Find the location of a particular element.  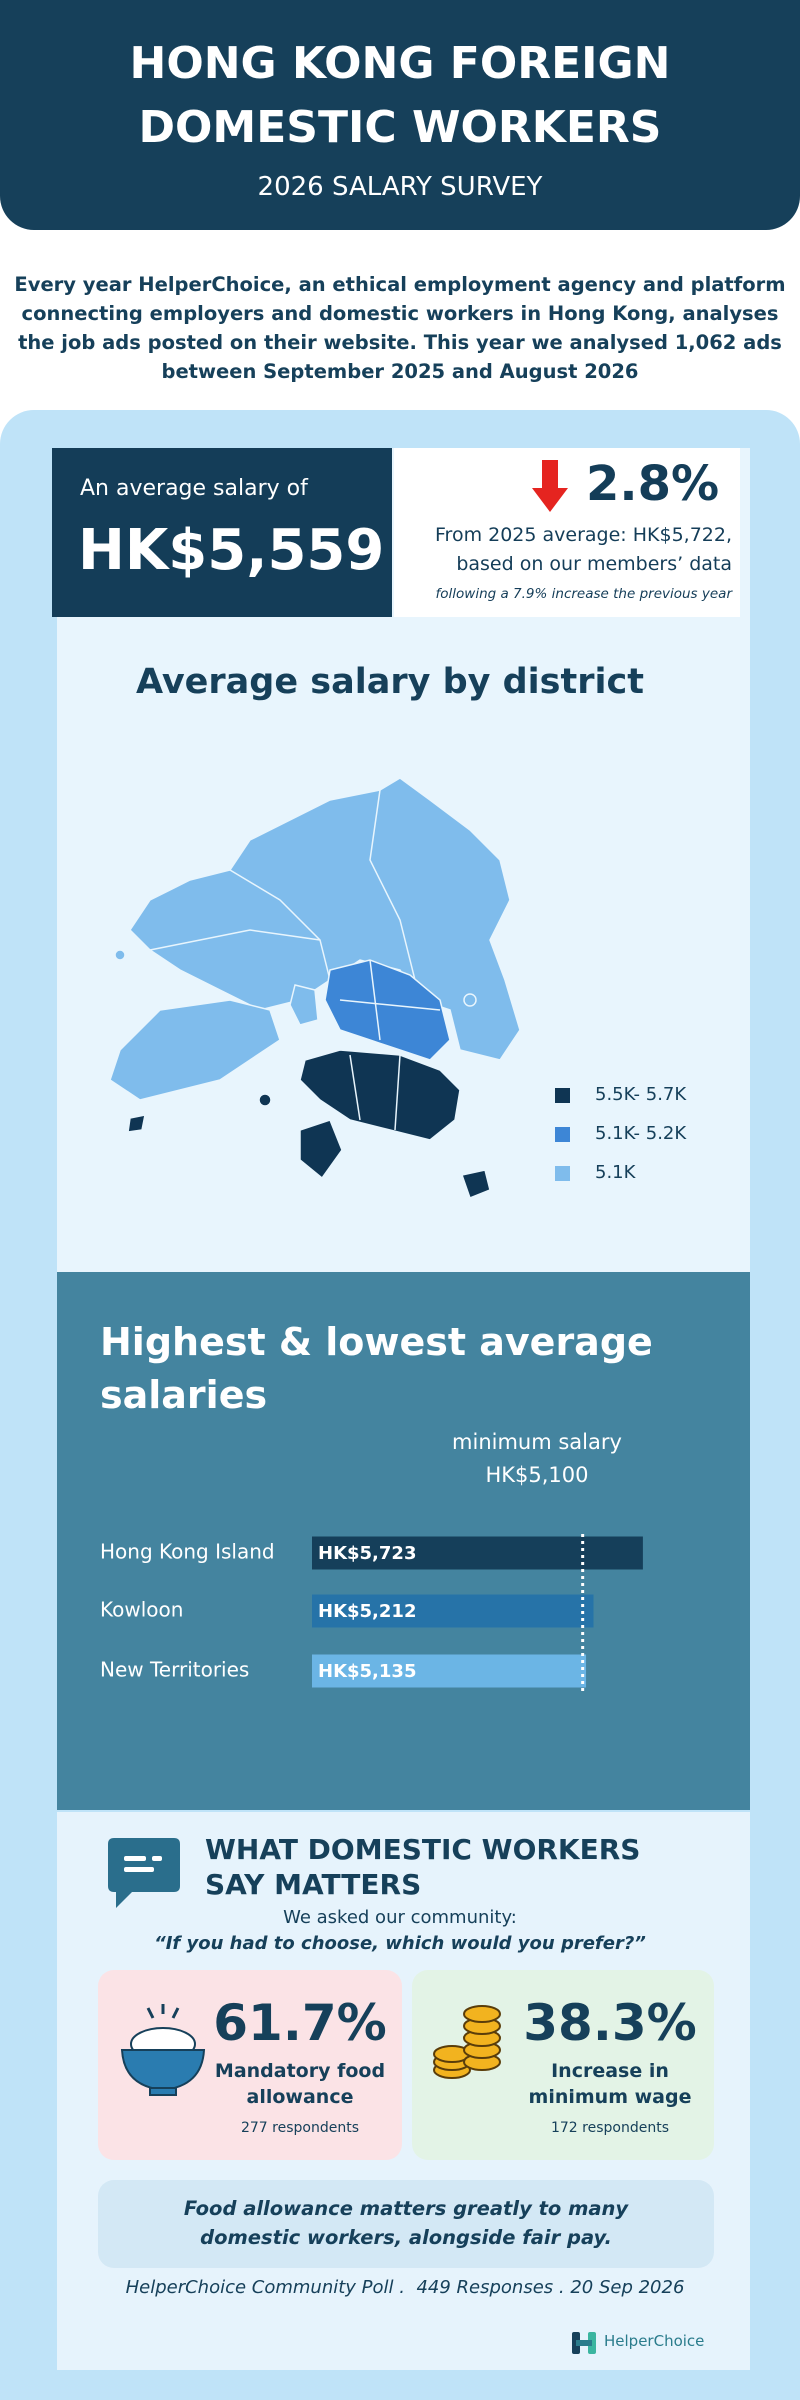

coins-icon is located at coordinates (467, 2042).